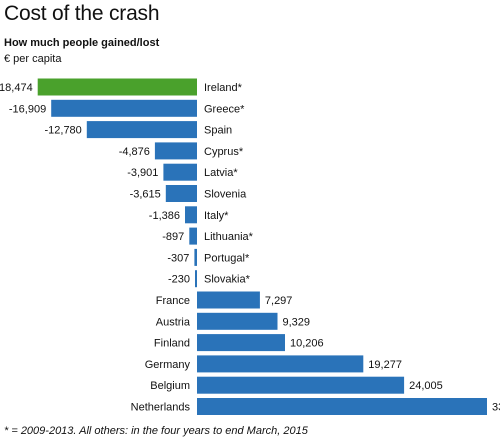  I want to click on value-label-slovenia: -3,615, so click(145, 195).